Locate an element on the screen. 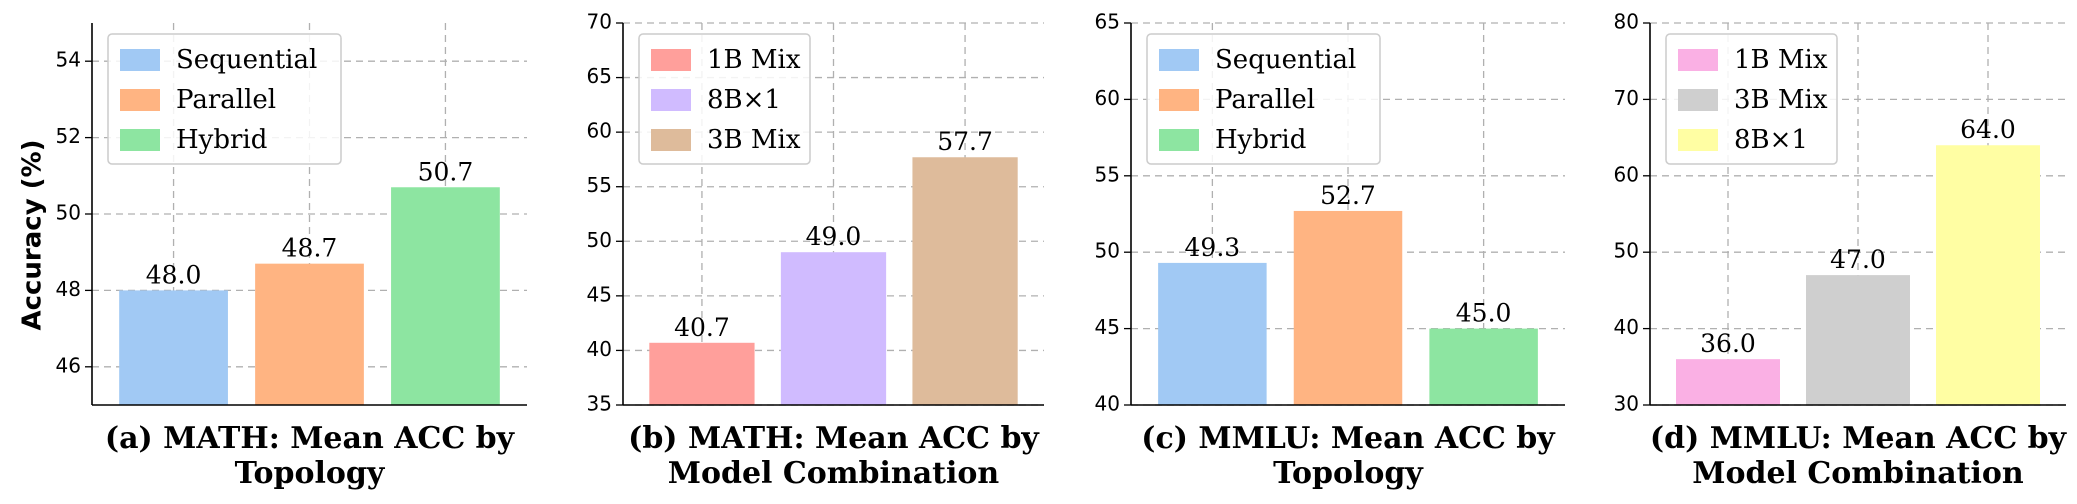 The image size is (2077, 504). bar-value-label: 36.0 is located at coordinates (1728, 343).